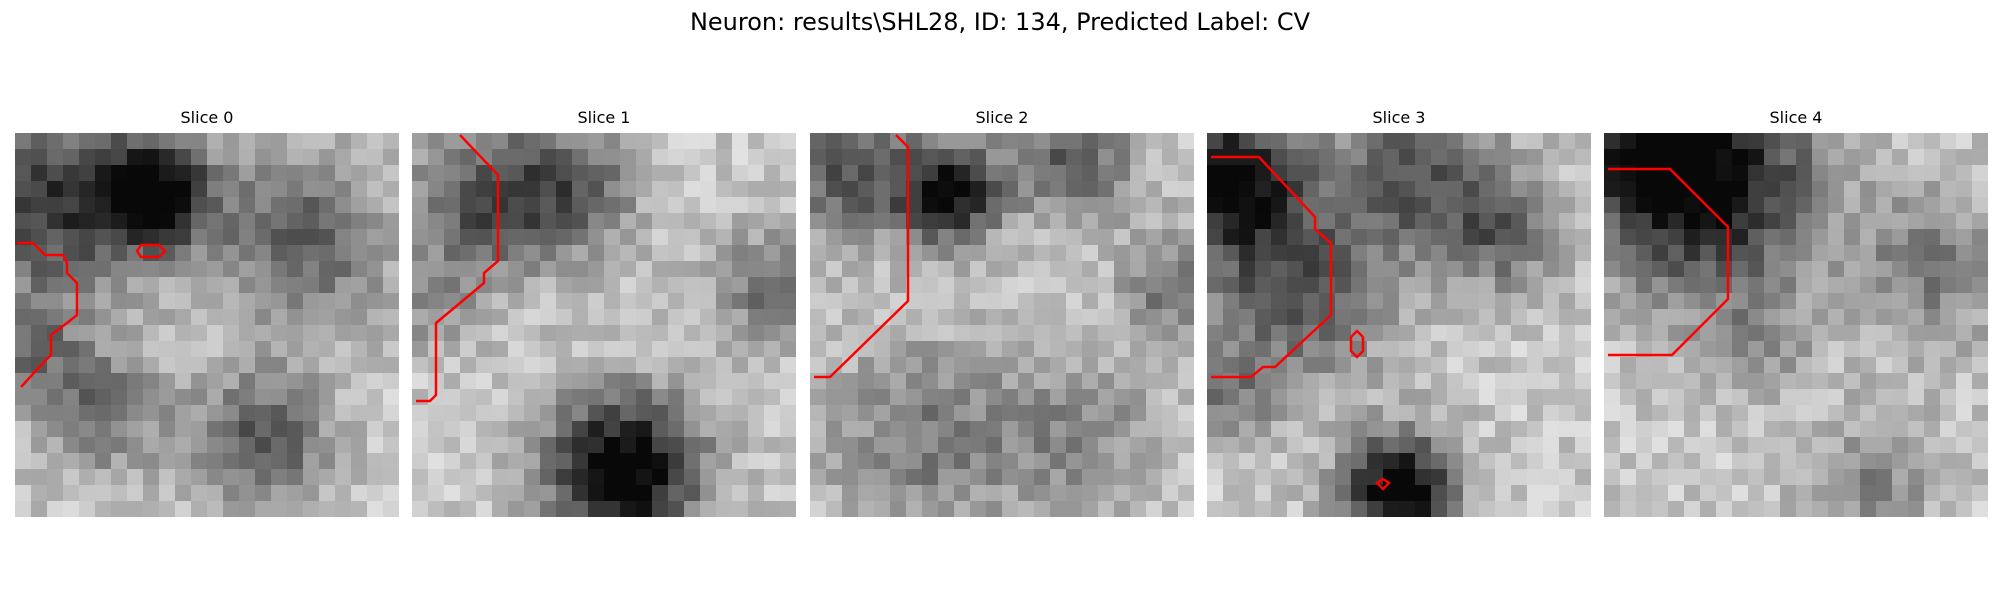 This screenshot has width=2000, height=600. I want to click on slice-panel-1: Slice 1, so click(604, 314).